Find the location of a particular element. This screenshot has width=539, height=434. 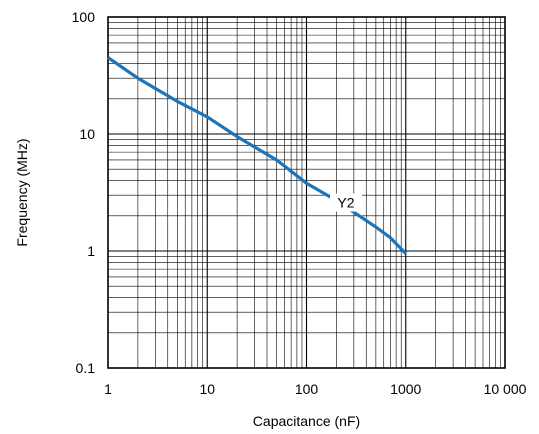

series-label-background is located at coordinates (345, 202).